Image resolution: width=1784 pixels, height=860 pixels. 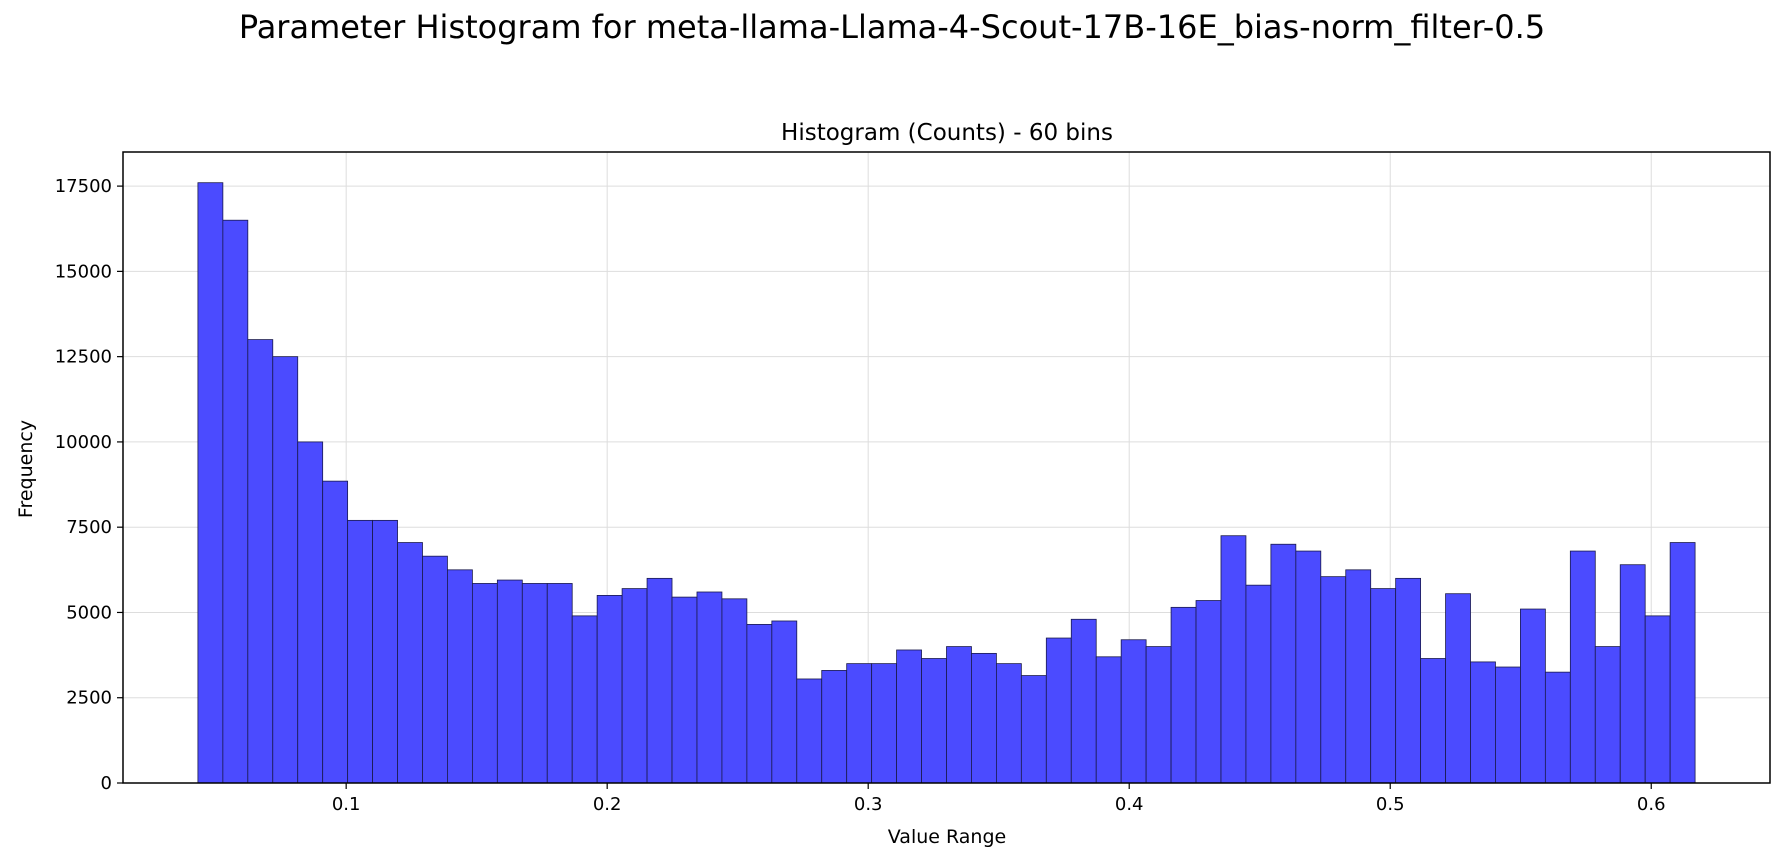 I want to click on x-tick-label: 0.3, so click(x=868, y=804).